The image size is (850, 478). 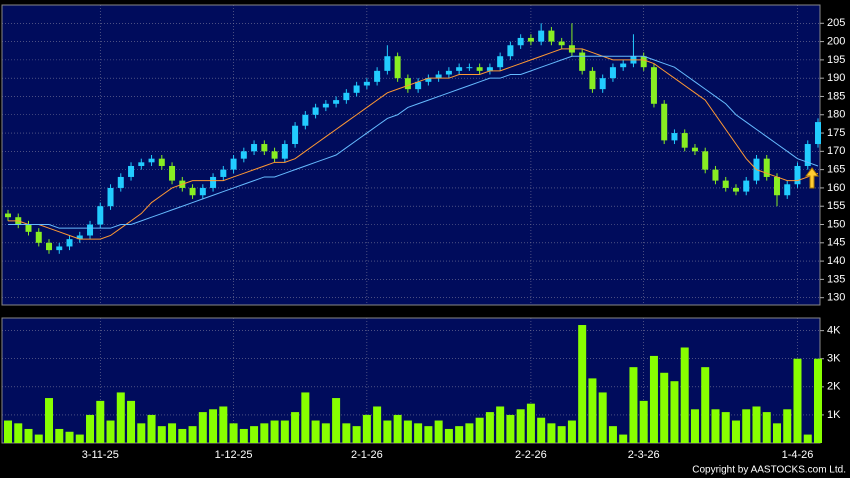 What do you see at coordinates (836, 261) in the screenshot?
I see `y-tick-label: 140` at bounding box center [836, 261].